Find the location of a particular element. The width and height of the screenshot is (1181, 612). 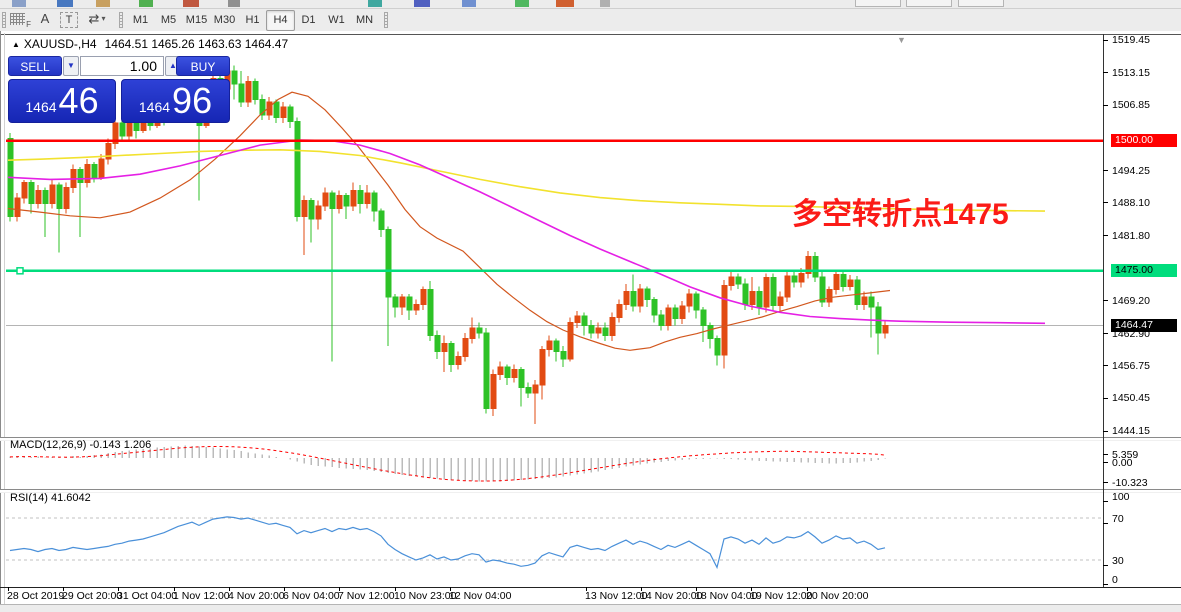

macd-label: MACD(12,26,9) -0.143 1.206 is located at coordinates (81, 445).